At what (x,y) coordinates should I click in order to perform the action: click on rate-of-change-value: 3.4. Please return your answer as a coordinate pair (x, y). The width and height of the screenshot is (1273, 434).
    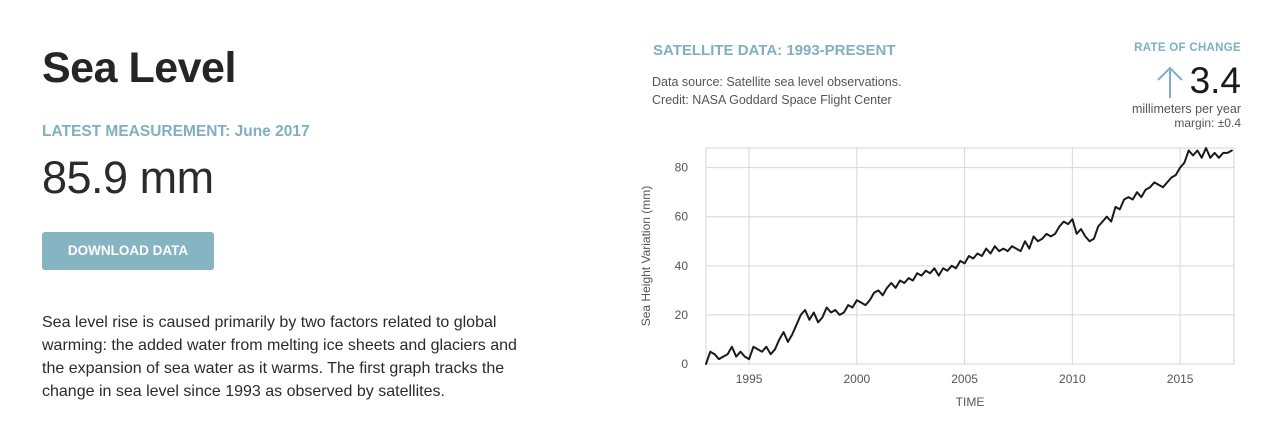
    Looking at the image, I should click on (1215, 80).